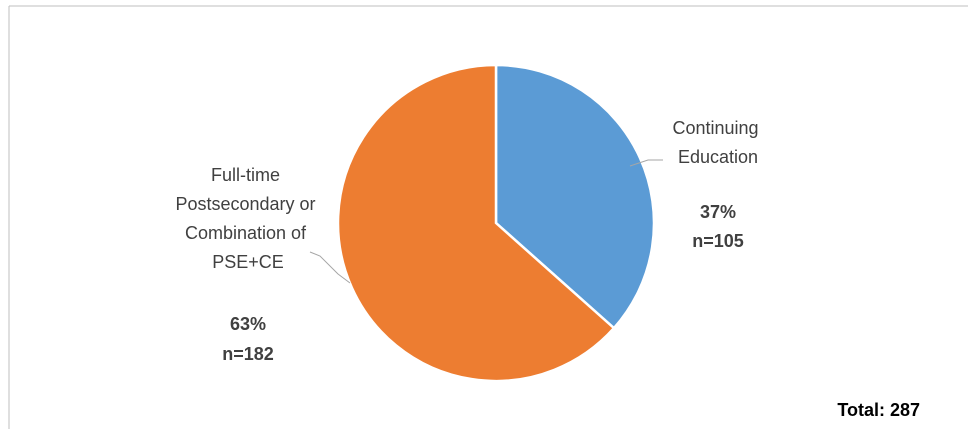 This screenshot has width=968, height=429. What do you see at coordinates (715, 128) in the screenshot?
I see `category-label-line: Continuing` at bounding box center [715, 128].